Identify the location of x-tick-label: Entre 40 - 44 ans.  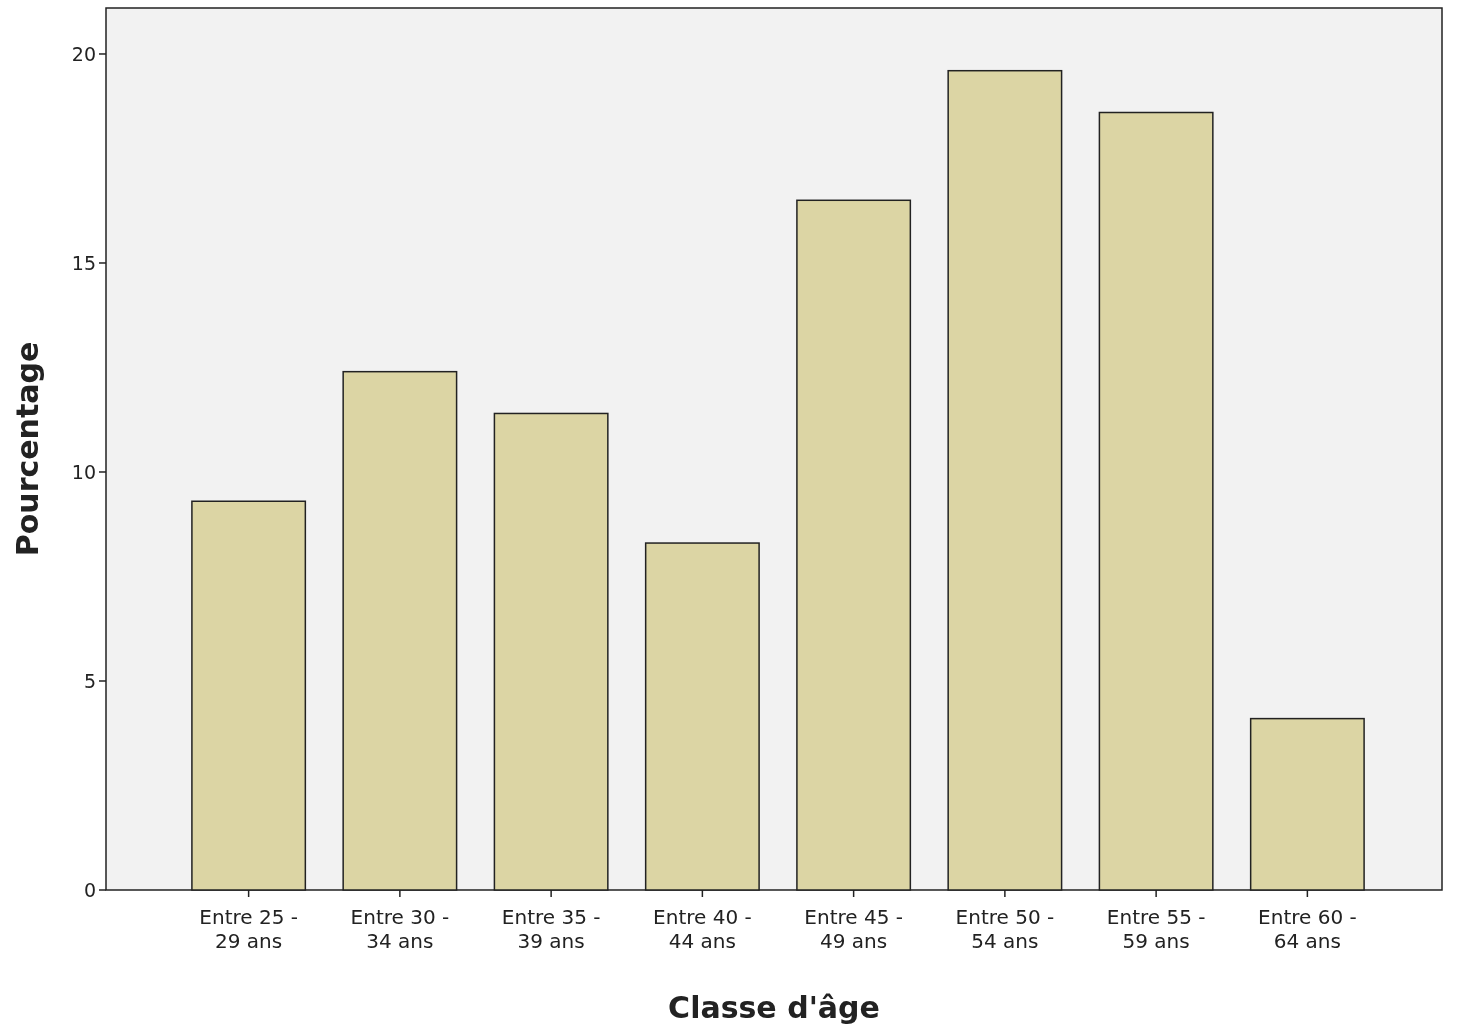
(702, 929).